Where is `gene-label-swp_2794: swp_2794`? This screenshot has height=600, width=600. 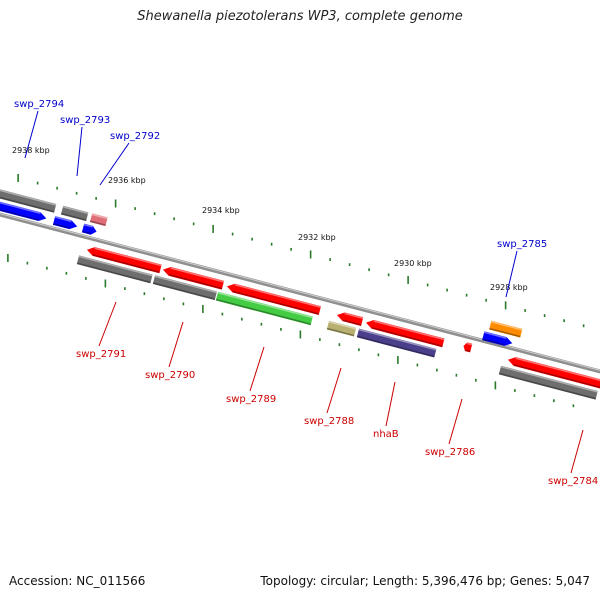 gene-label-swp_2794: swp_2794 is located at coordinates (39, 104).